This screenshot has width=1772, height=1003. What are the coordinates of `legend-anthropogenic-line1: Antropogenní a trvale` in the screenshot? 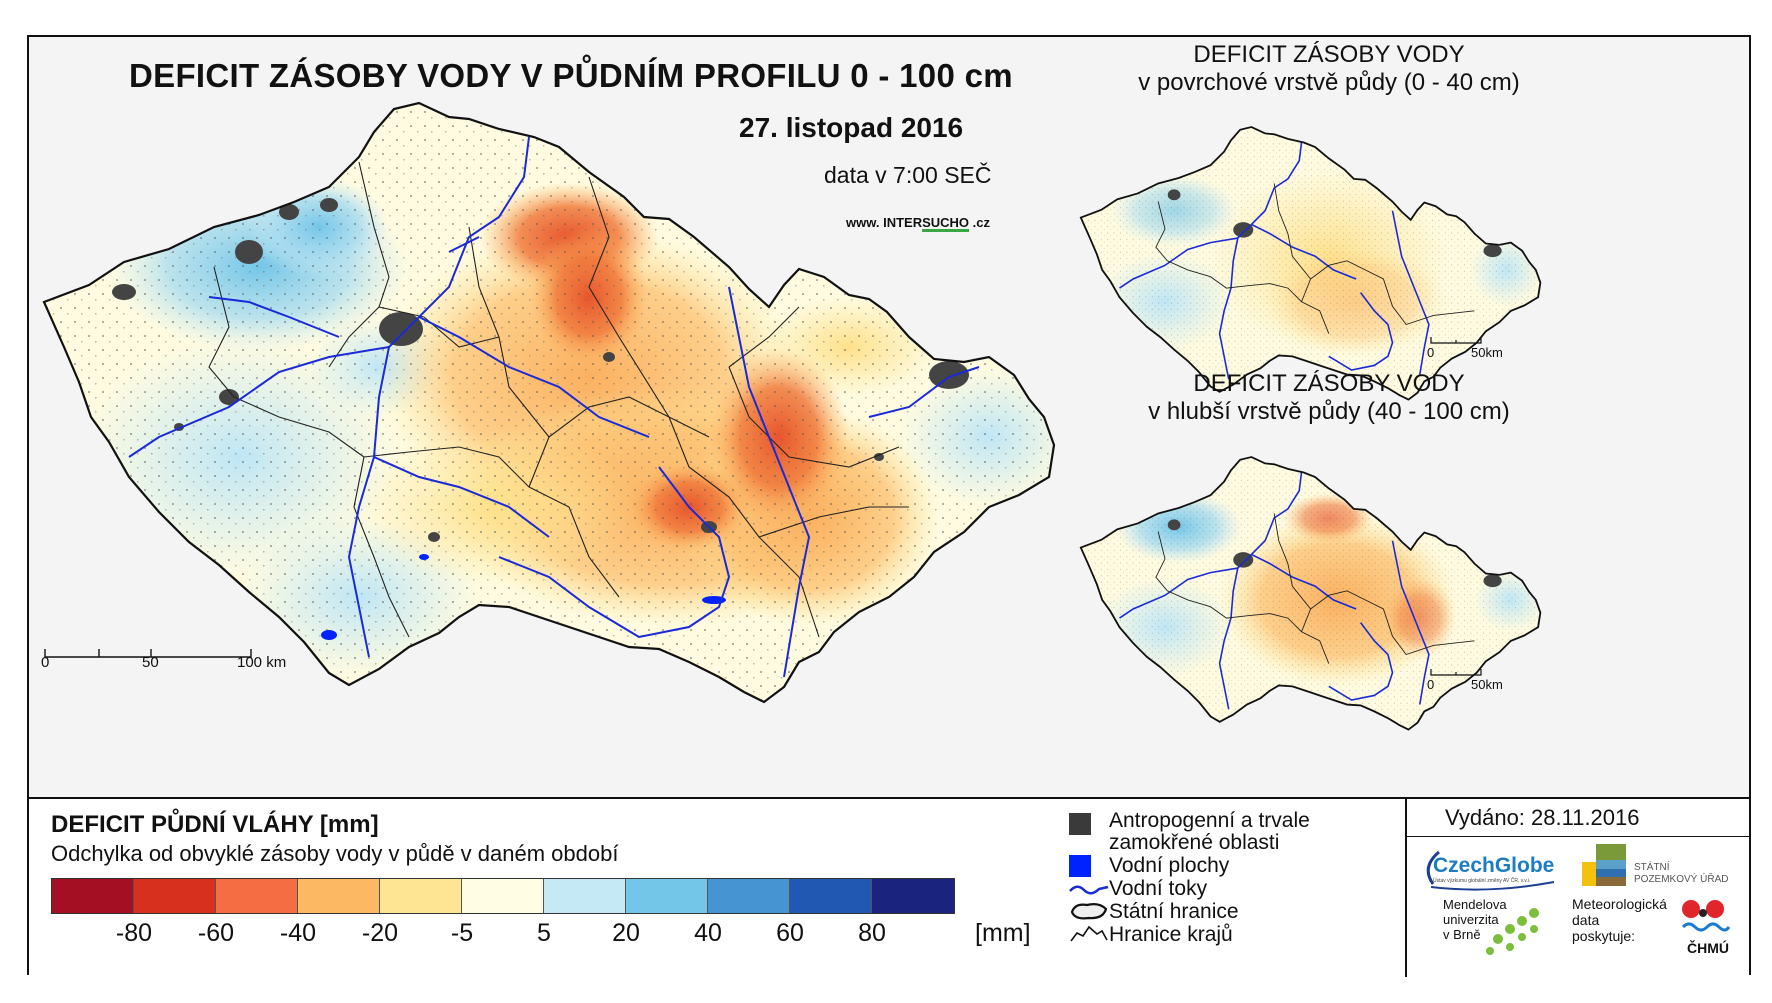 It's located at (1209, 820).